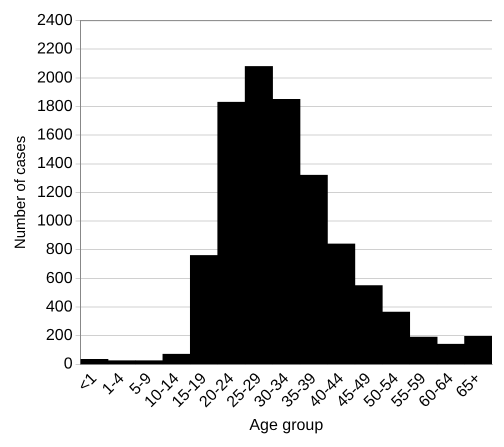  What do you see at coordinates (55, 106) in the screenshot?
I see `y-tick-label: 1800` at bounding box center [55, 106].